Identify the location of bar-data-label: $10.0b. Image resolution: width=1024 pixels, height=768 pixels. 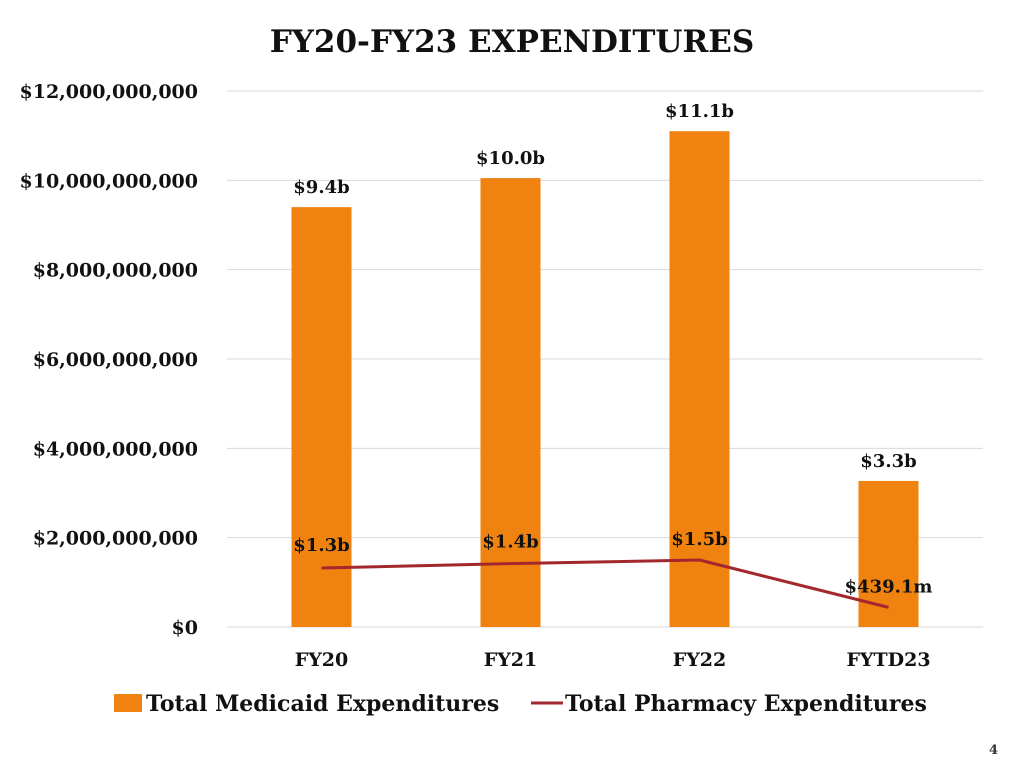
(510, 158).